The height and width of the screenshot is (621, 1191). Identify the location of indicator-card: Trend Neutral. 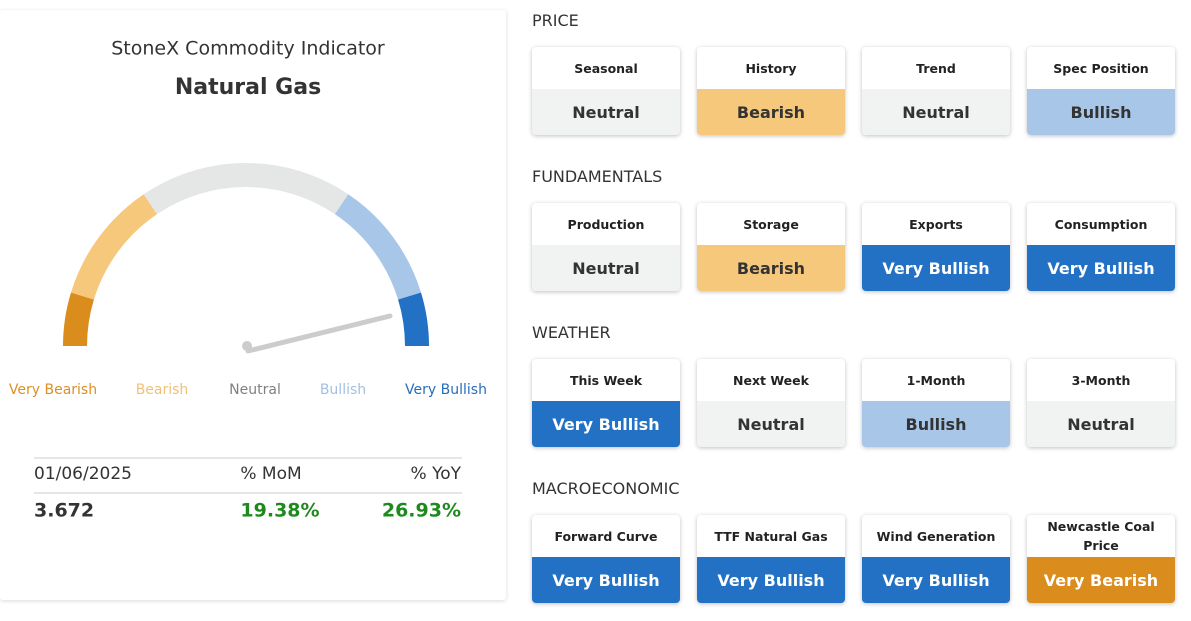
(936, 91).